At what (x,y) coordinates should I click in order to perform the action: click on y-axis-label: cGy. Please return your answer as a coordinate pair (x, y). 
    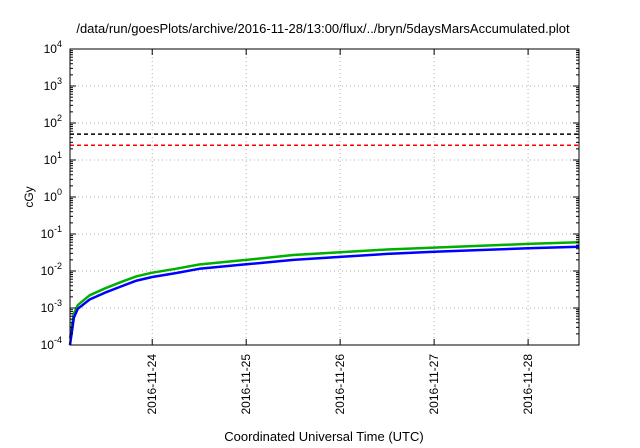
    Looking at the image, I should click on (29, 196).